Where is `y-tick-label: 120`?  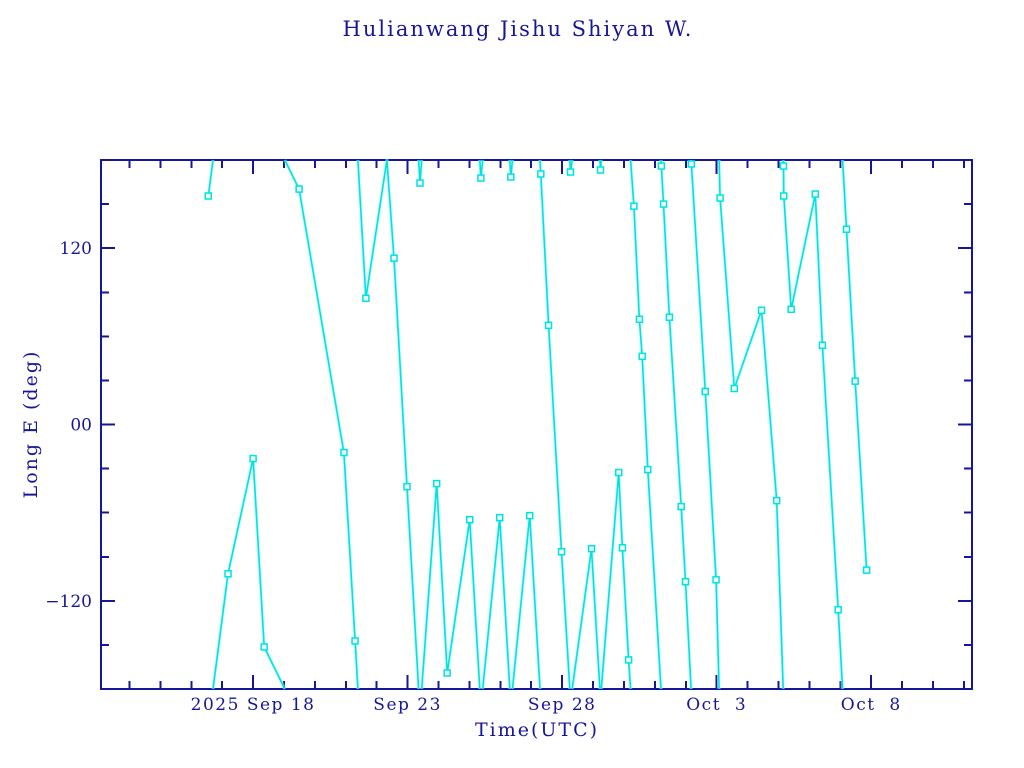 y-tick-label: 120 is located at coordinates (76, 249).